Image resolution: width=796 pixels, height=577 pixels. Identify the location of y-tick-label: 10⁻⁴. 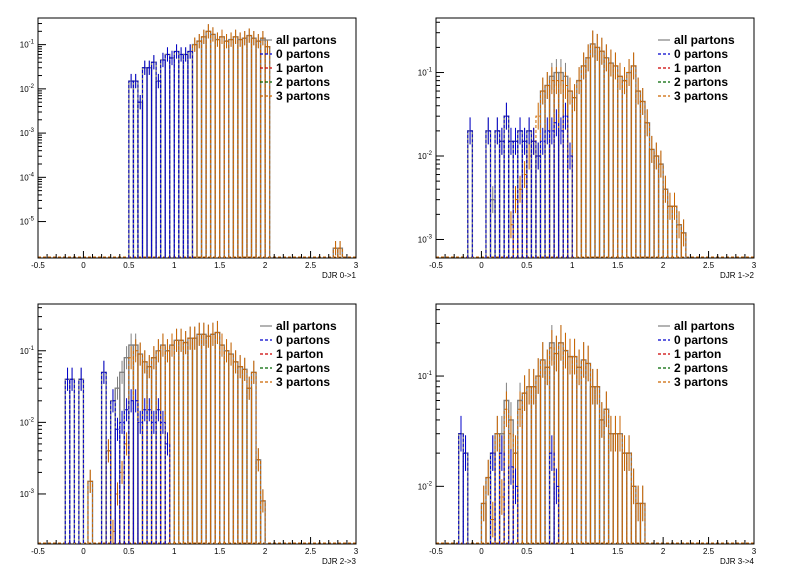
(27, 177).